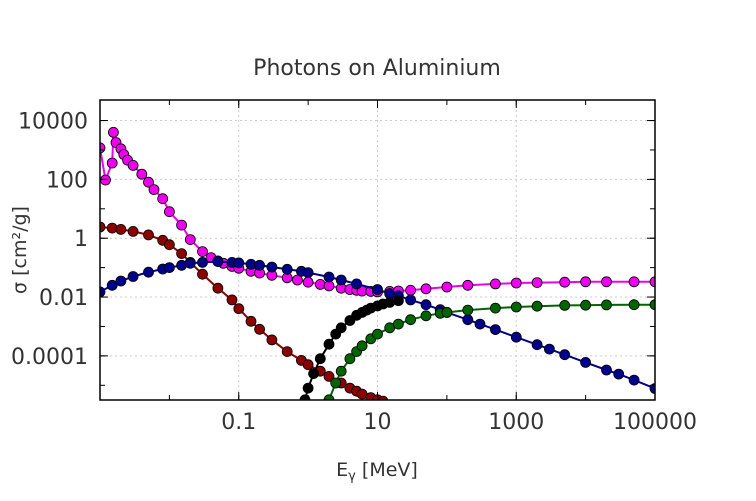 This screenshot has height=501, width=756. Describe the element at coordinates (238, 422) in the screenshot. I see `x-tick-label: 0.1` at that location.